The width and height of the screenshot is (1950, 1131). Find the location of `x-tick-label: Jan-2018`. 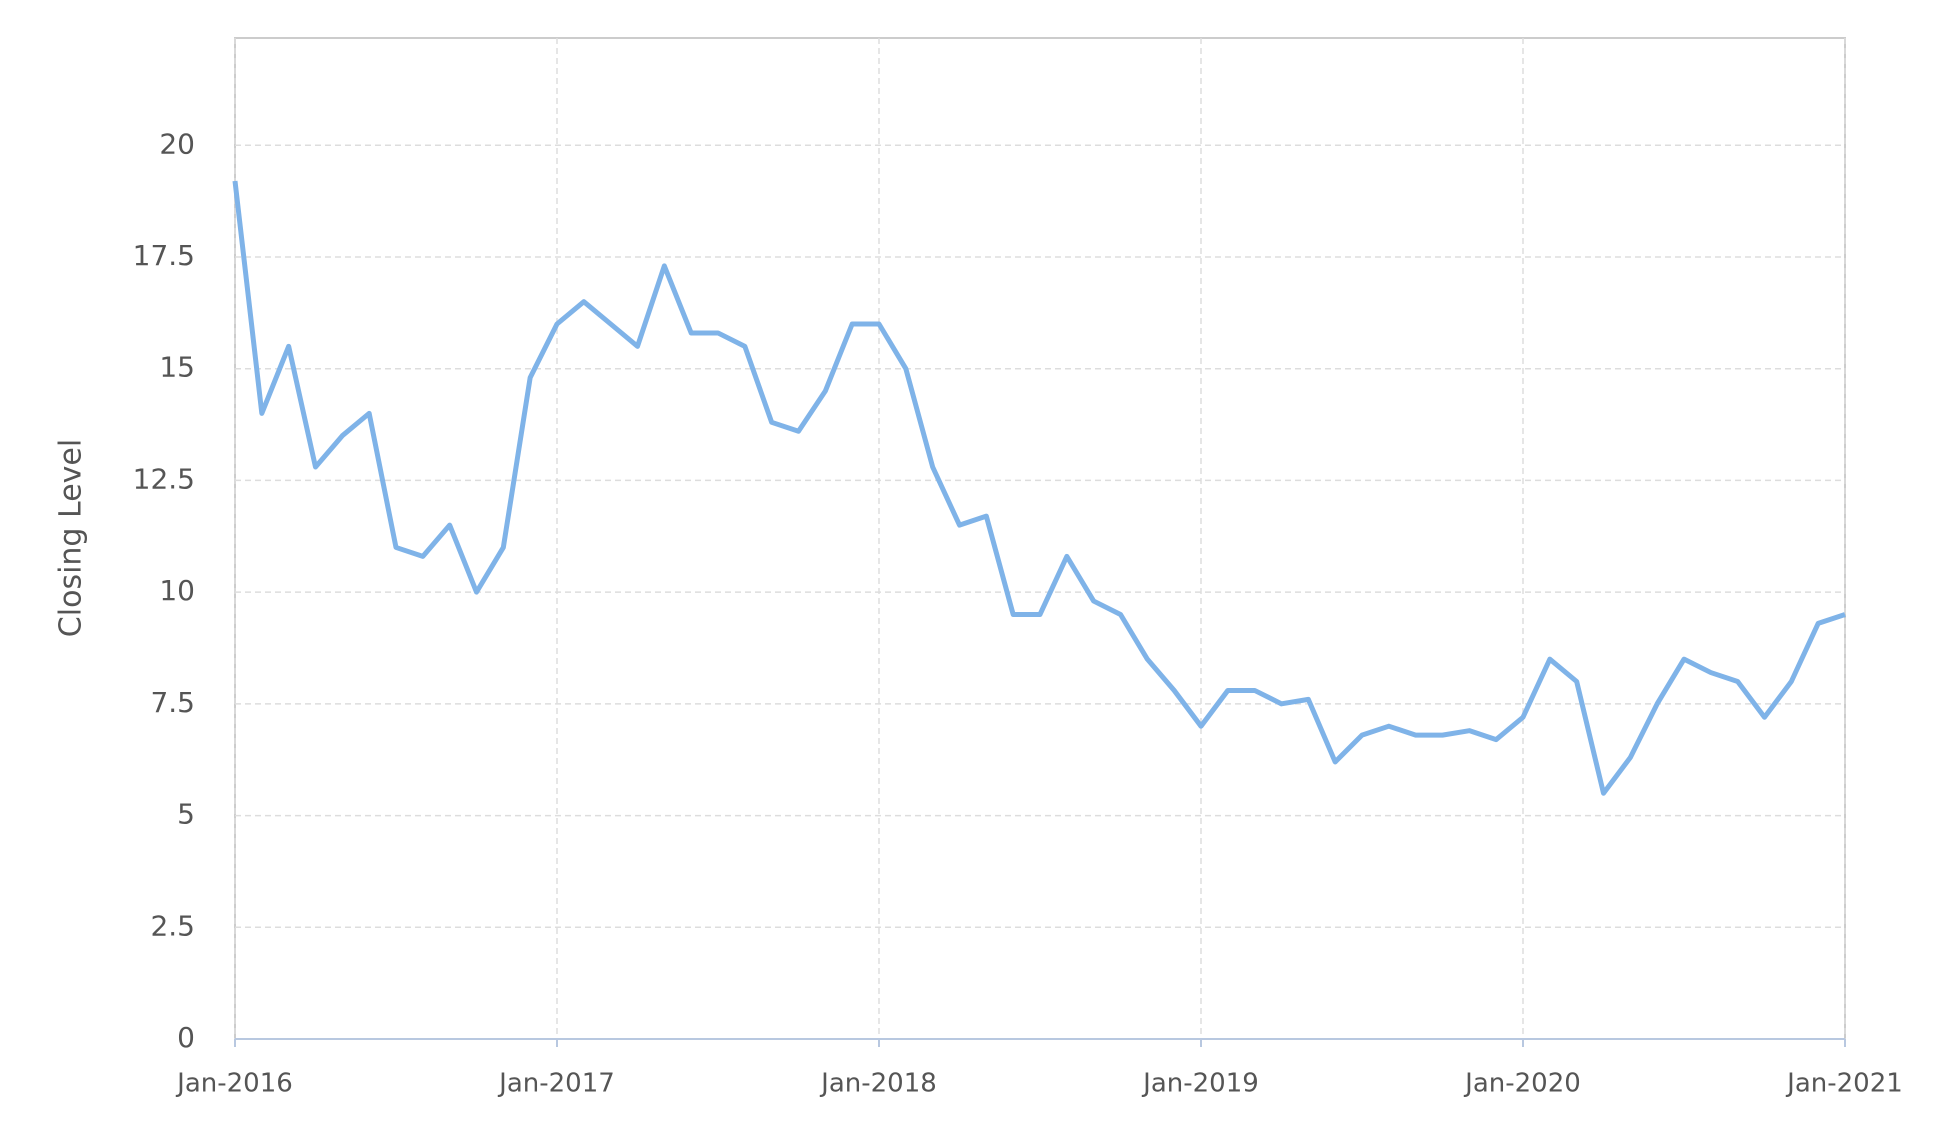

x-tick-label: Jan-2018 is located at coordinates (878, 1084).